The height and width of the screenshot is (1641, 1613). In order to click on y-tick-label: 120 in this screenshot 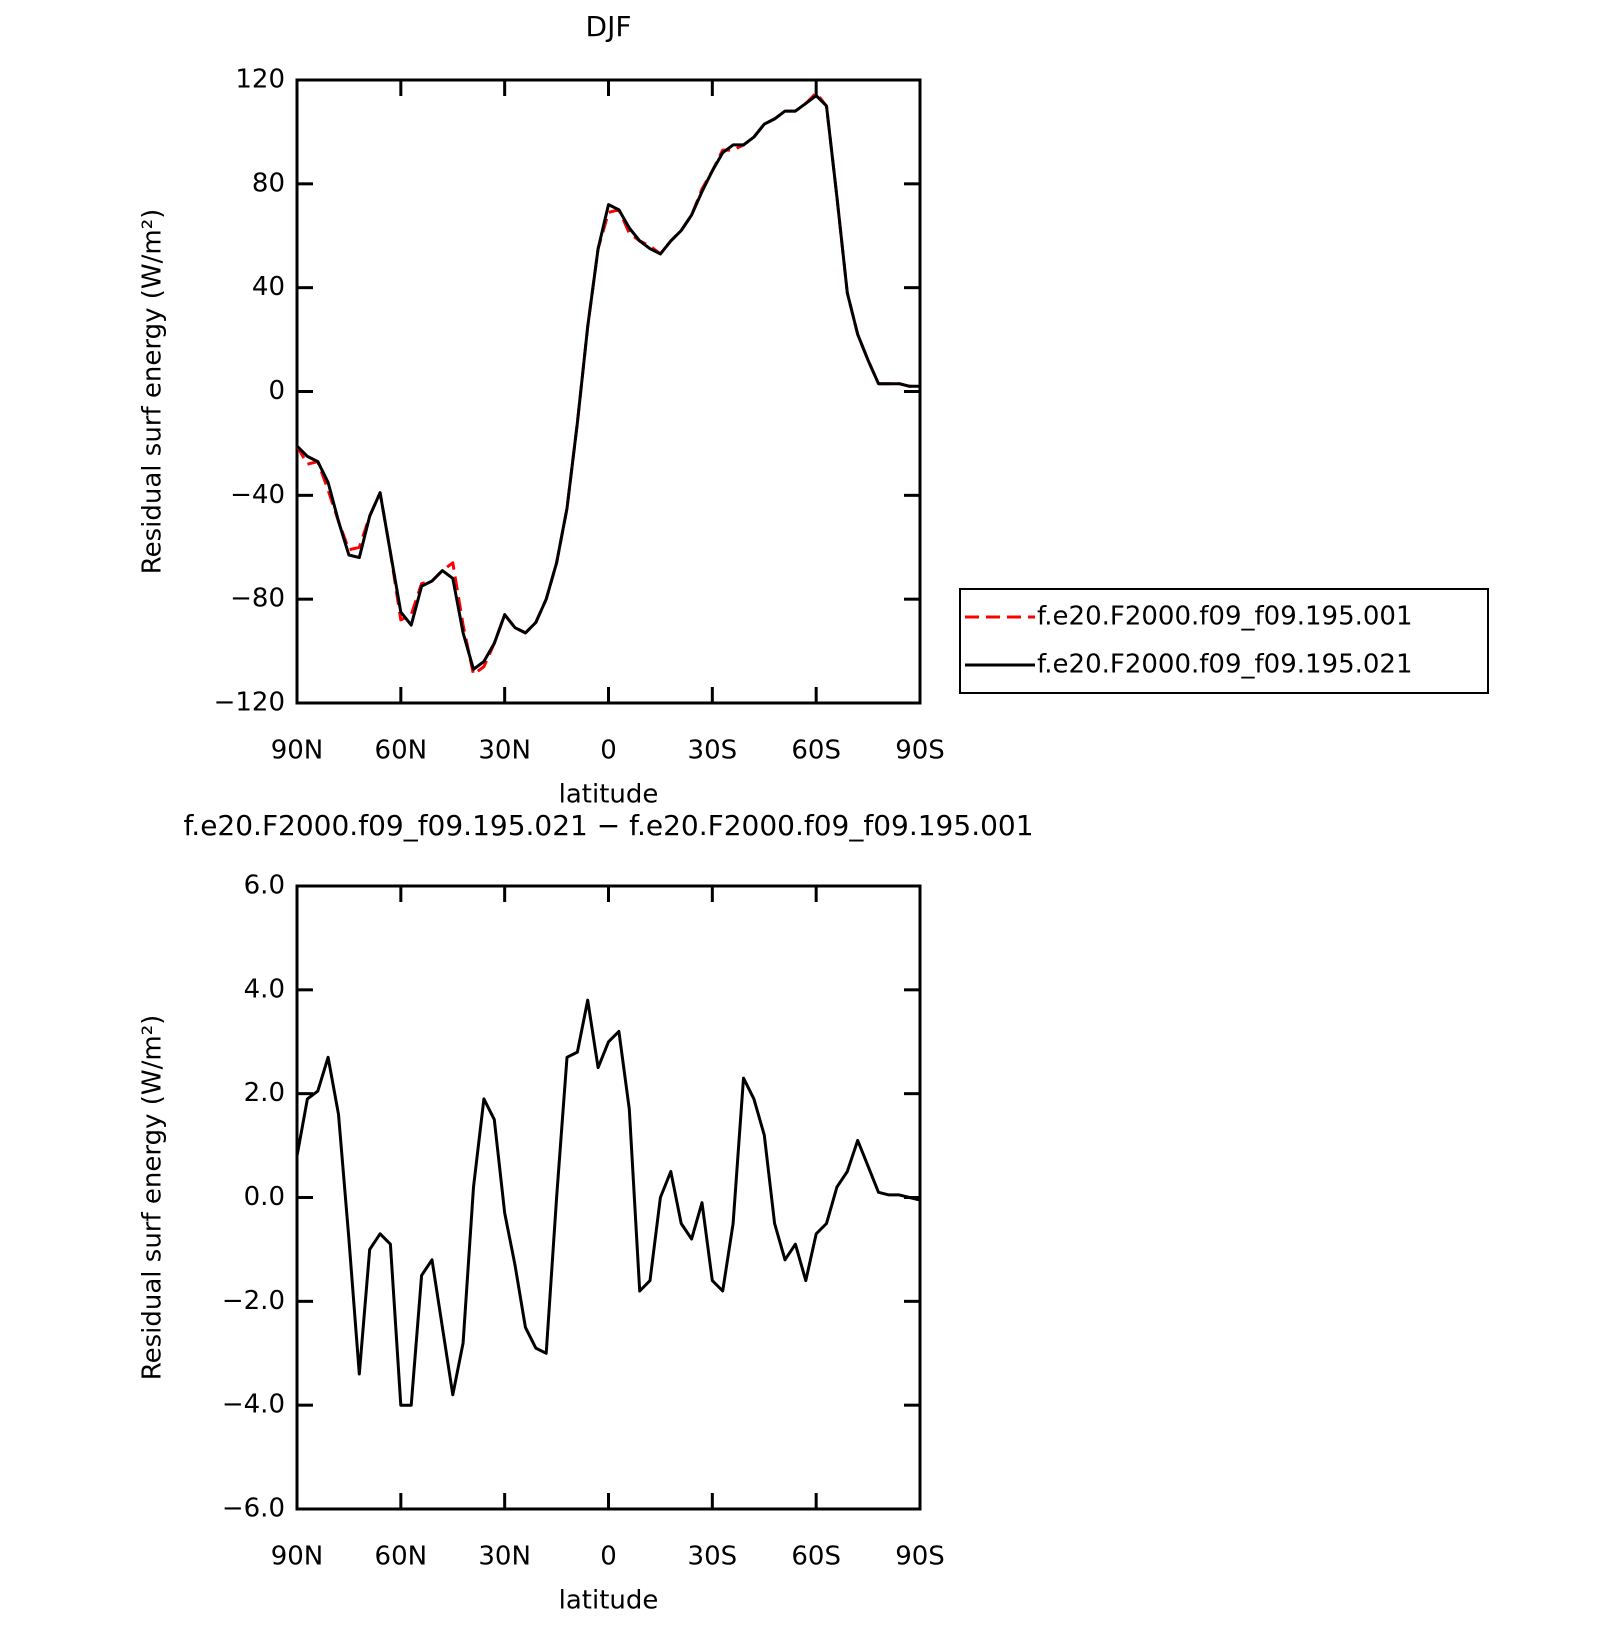, I will do `click(260, 80)`.